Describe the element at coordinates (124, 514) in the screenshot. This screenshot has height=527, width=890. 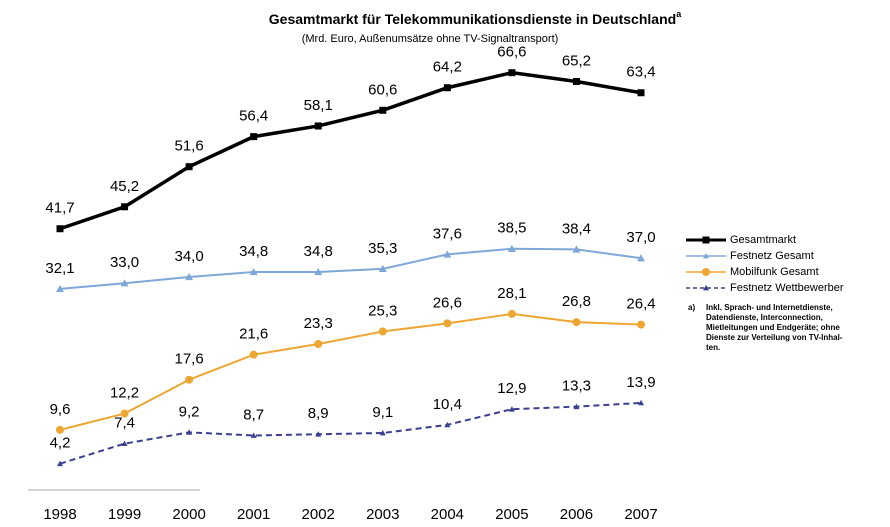
I see `x-tick-label: 1999` at that location.